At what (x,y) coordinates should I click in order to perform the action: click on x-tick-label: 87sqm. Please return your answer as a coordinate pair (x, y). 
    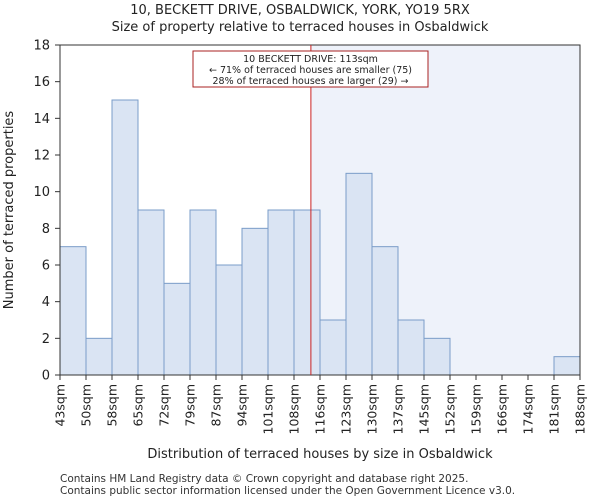
    Looking at the image, I should click on (216, 405).